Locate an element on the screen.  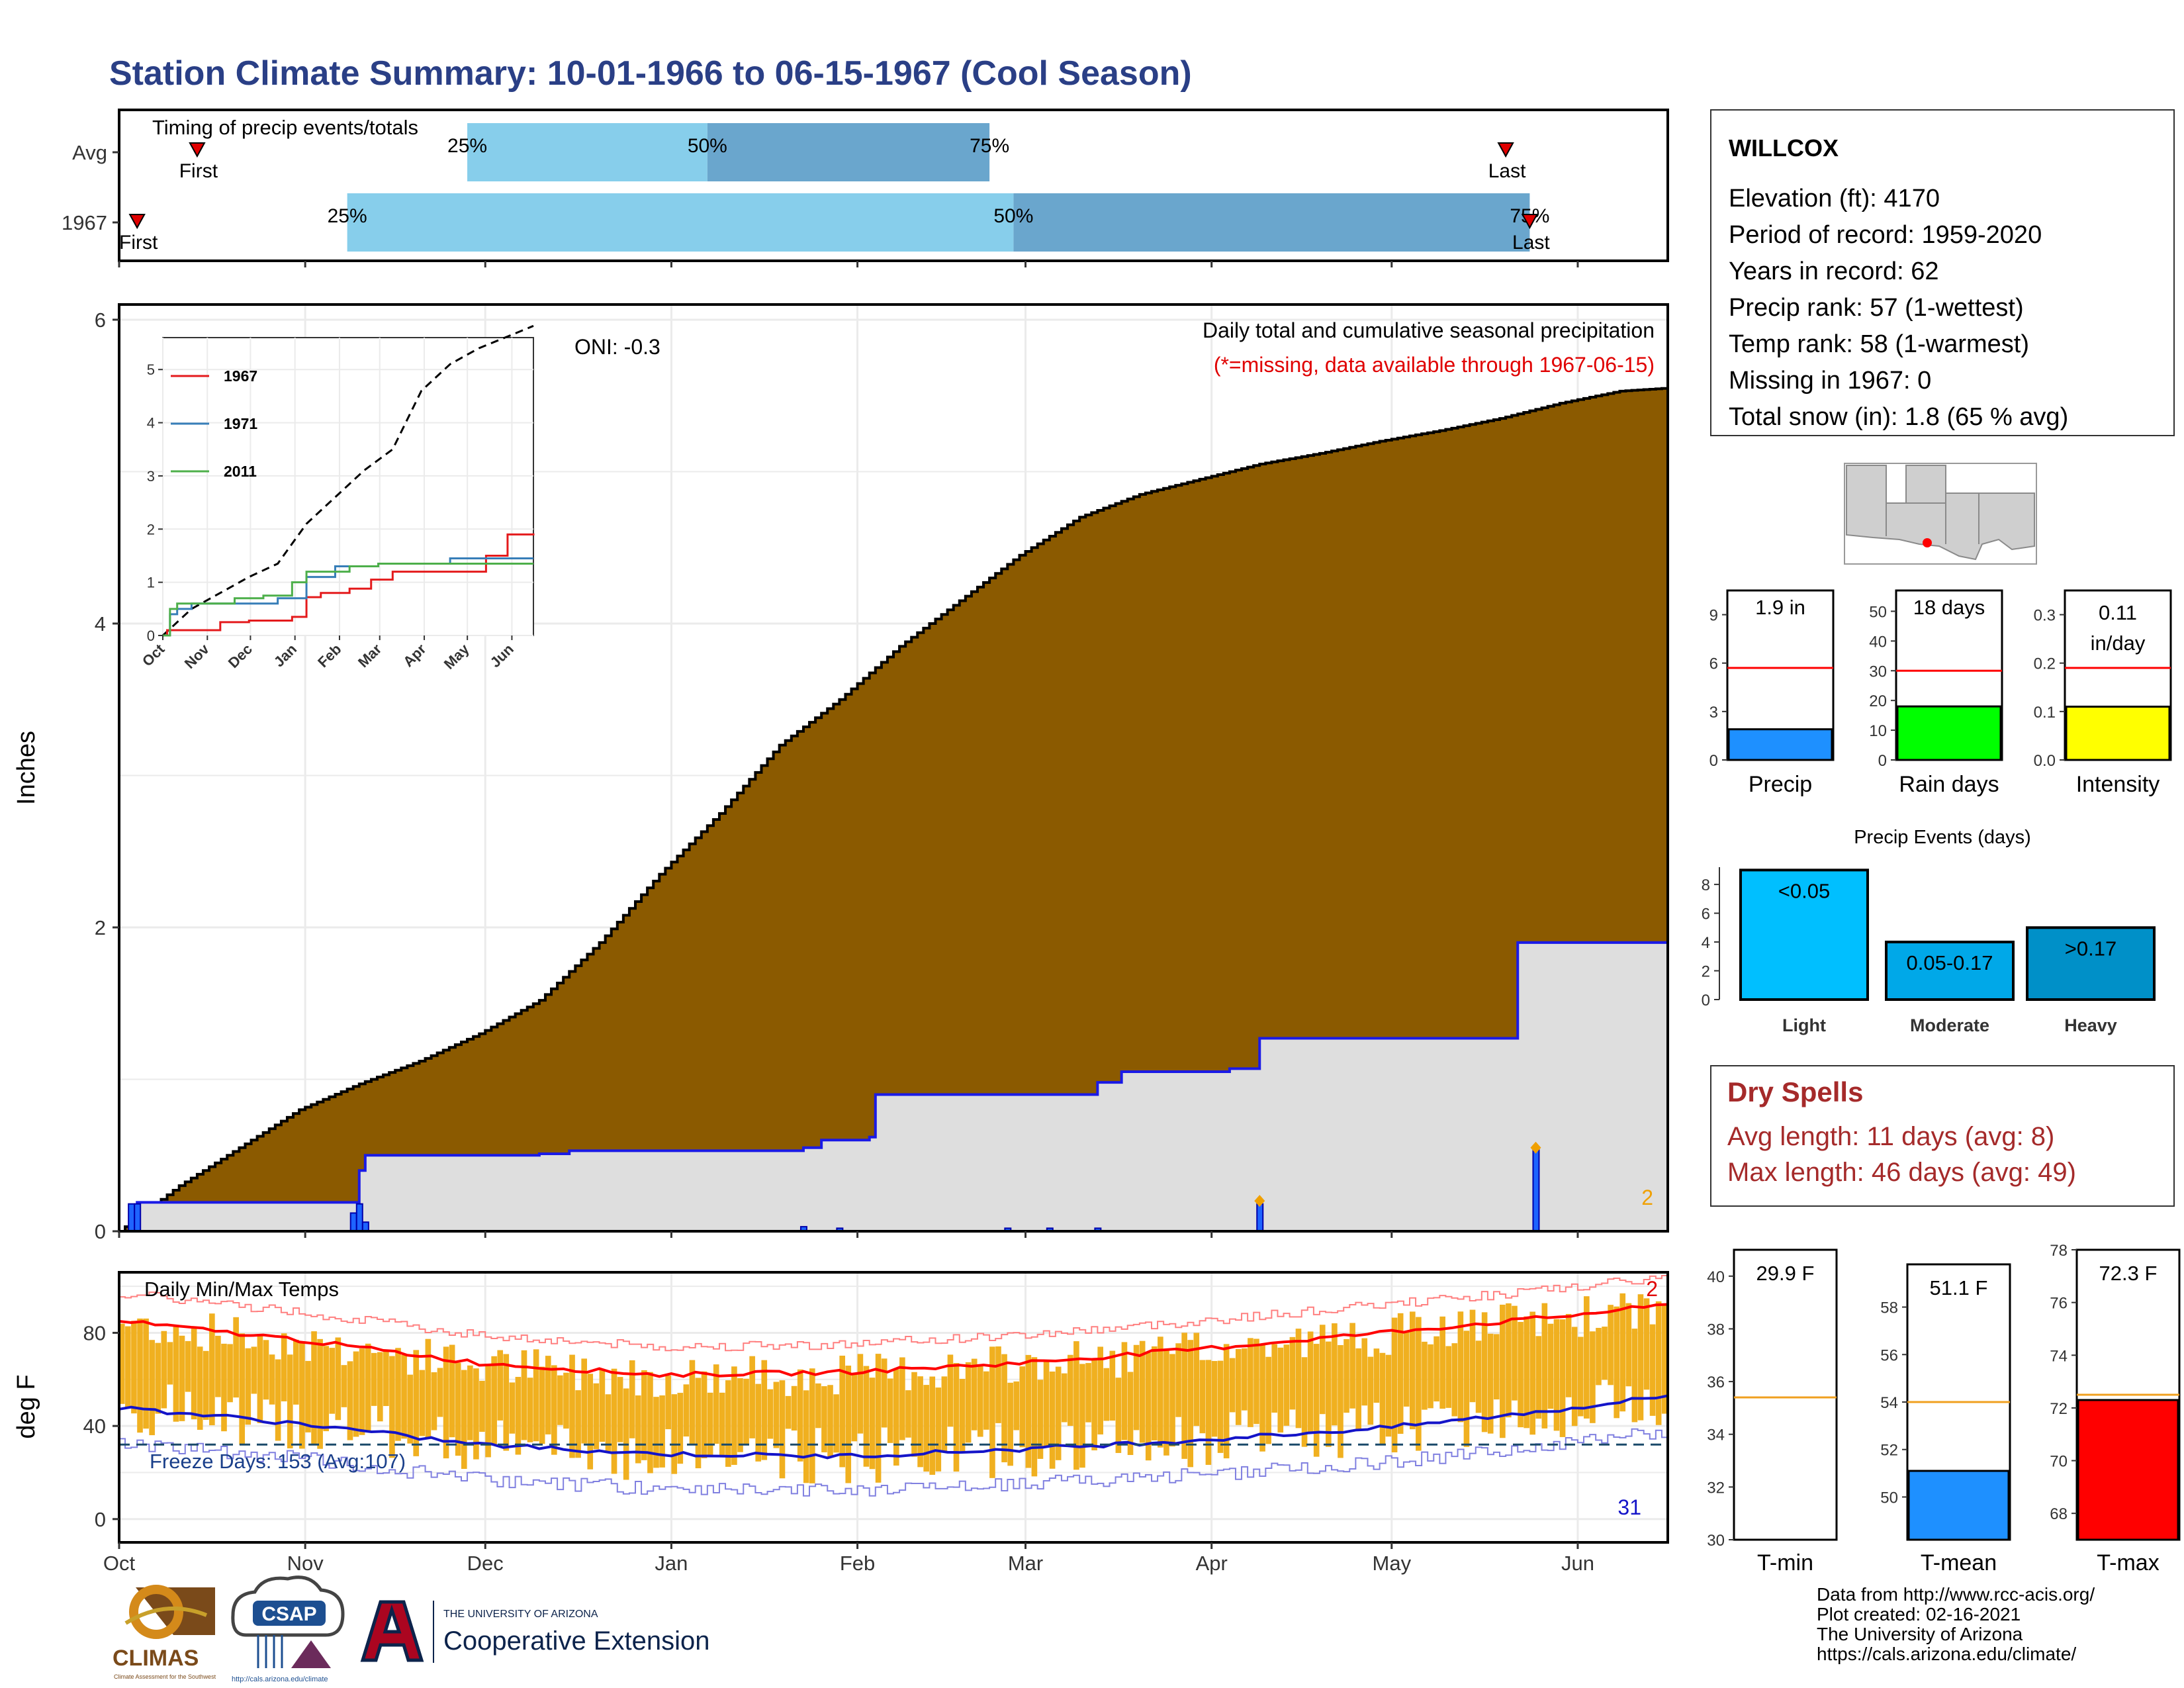
temp-bar-tick-label: 68 is located at coordinates (2059, 1514).